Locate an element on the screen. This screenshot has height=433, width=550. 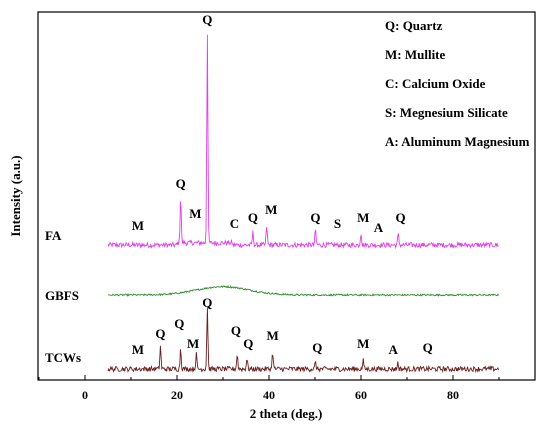
series-name-fa: FA is located at coordinates (53, 235).